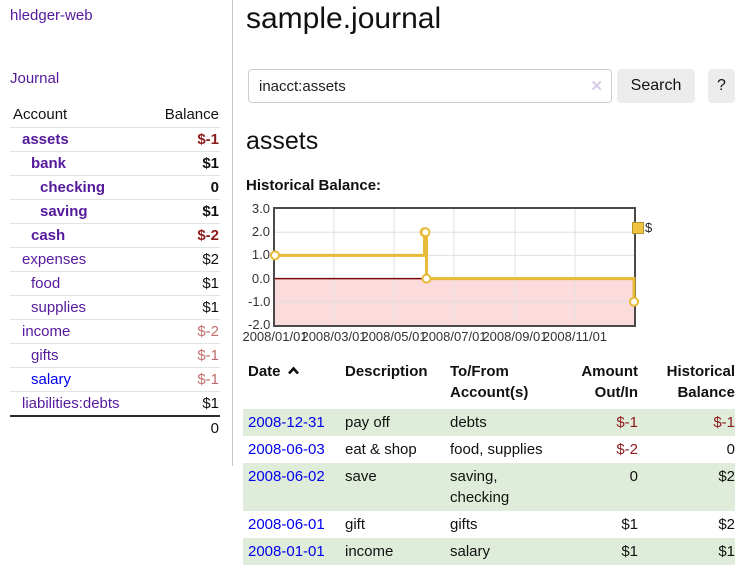  What do you see at coordinates (627, 449) in the screenshot?
I see `transaction-amount: $-2` at bounding box center [627, 449].